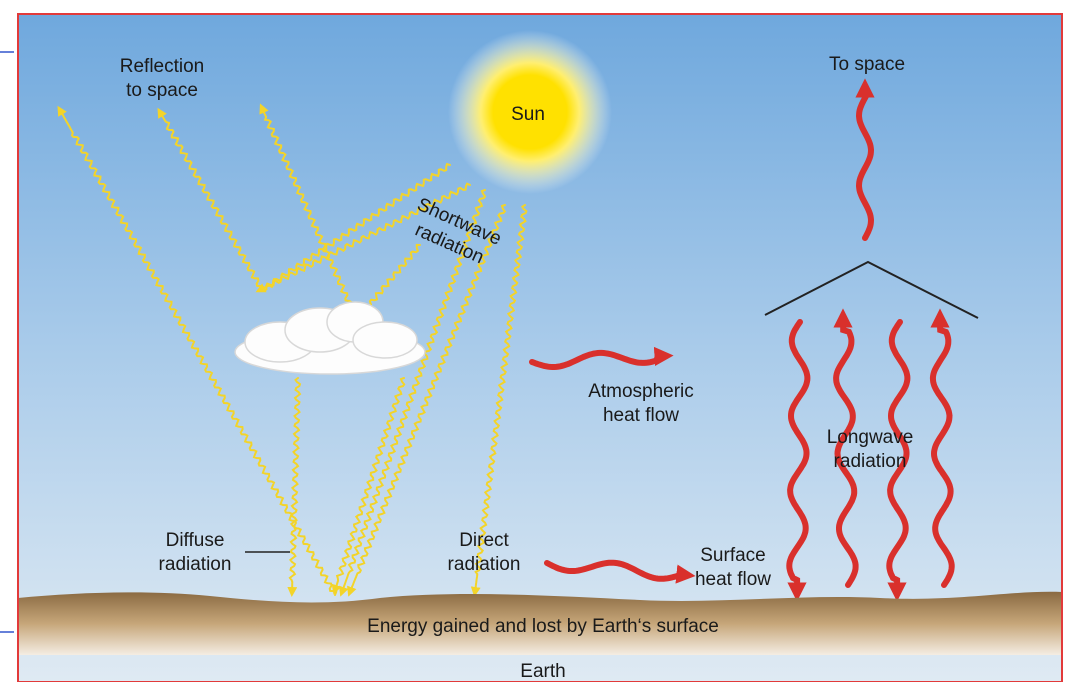  Describe the element at coordinates (867, 64) in the screenshot. I see `label: To space` at that location.